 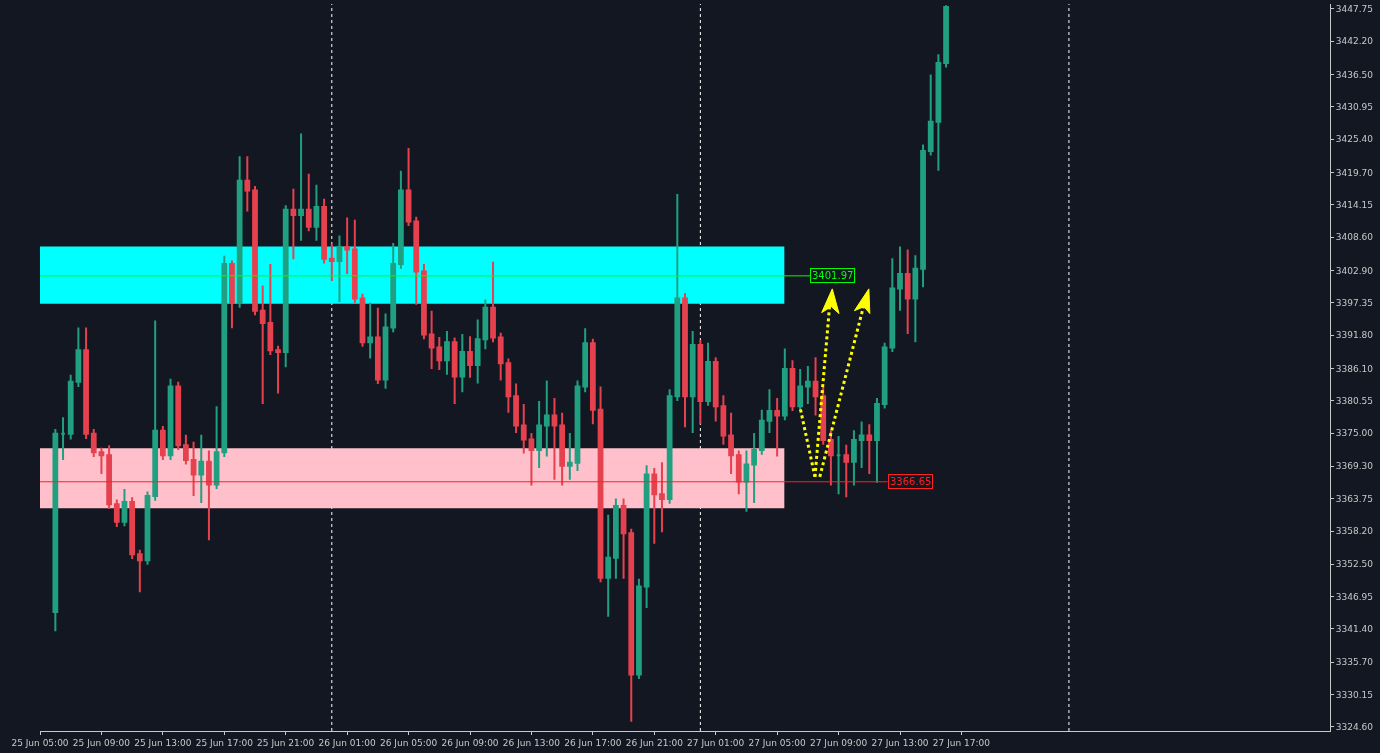 What do you see at coordinates (1354, 237) in the screenshot?
I see `y-tick-label: 3408.60` at bounding box center [1354, 237].